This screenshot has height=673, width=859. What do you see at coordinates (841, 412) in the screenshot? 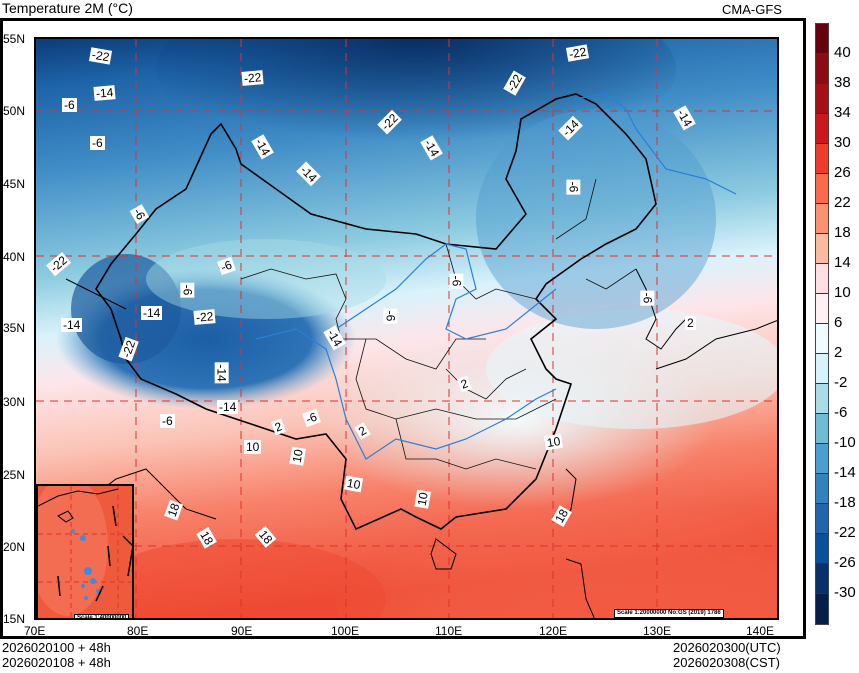
I see `colorbar-tick-label: -6` at bounding box center [841, 412].